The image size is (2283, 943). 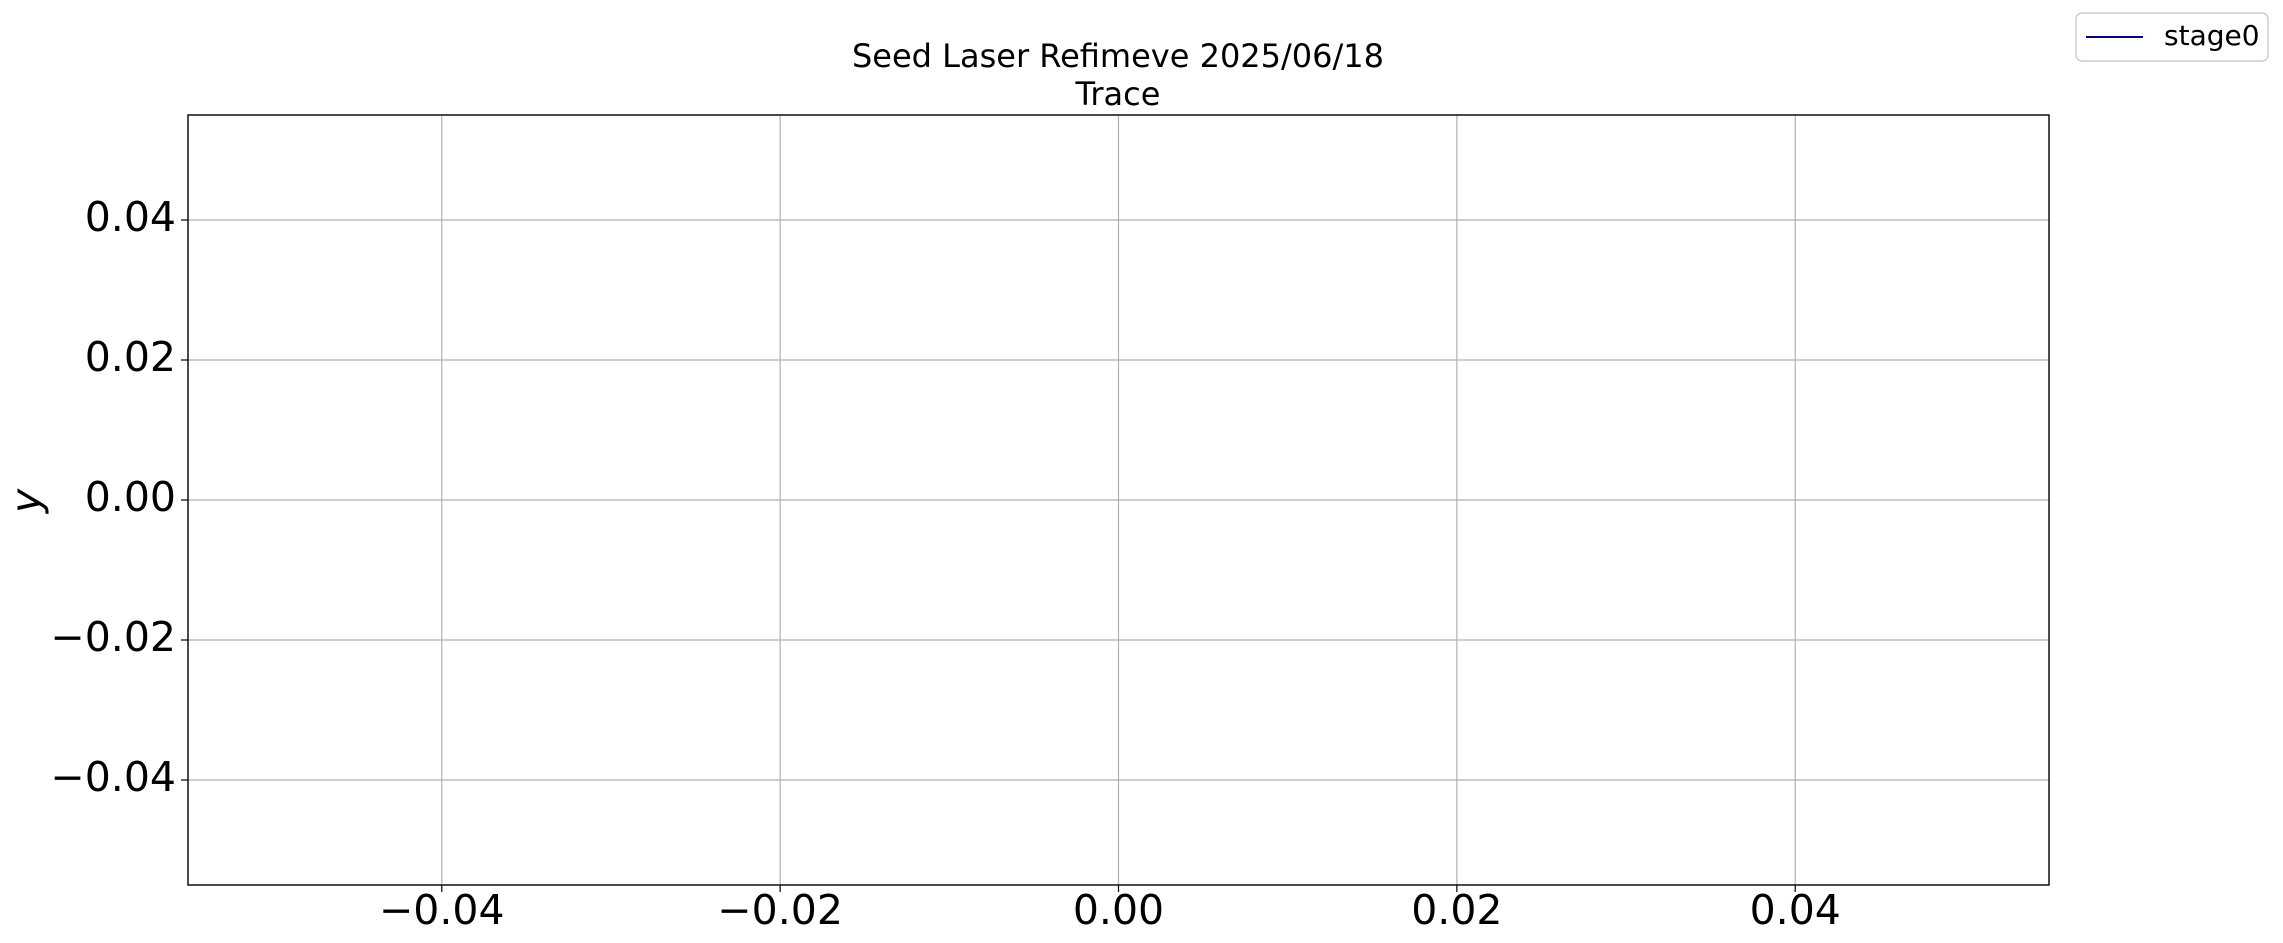 What do you see at coordinates (113, 777) in the screenshot?
I see `y-tick-label: −0.04` at bounding box center [113, 777].